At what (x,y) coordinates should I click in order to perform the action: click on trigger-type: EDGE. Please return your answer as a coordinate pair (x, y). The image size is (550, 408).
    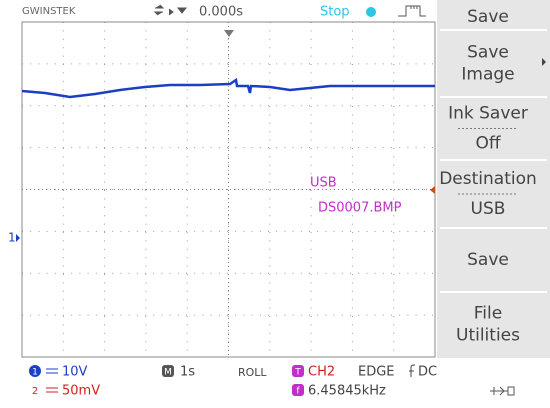
    Looking at the image, I should click on (376, 372).